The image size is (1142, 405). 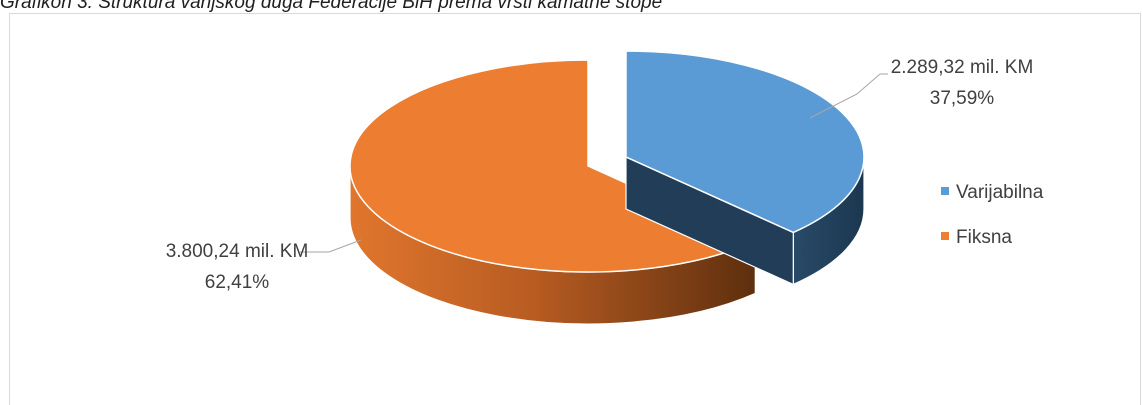 What do you see at coordinates (945, 191) in the screenshot?
I see `legend-swatch-varijabilna` at bounding box center [945, 191].